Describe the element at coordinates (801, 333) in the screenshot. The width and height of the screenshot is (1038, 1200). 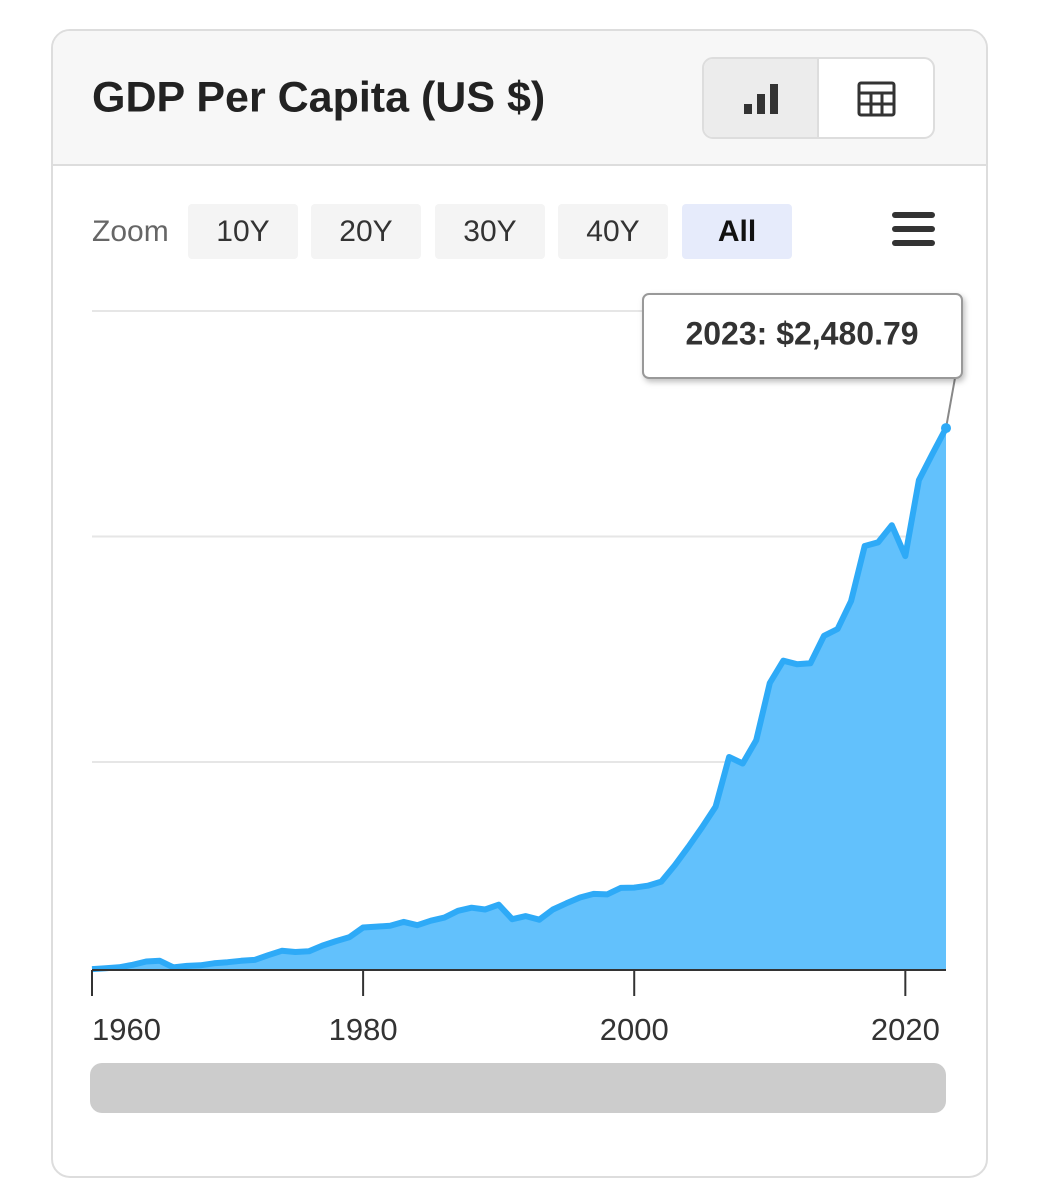
I see `tooltip-text: 2023: $2,480.79` at that location.